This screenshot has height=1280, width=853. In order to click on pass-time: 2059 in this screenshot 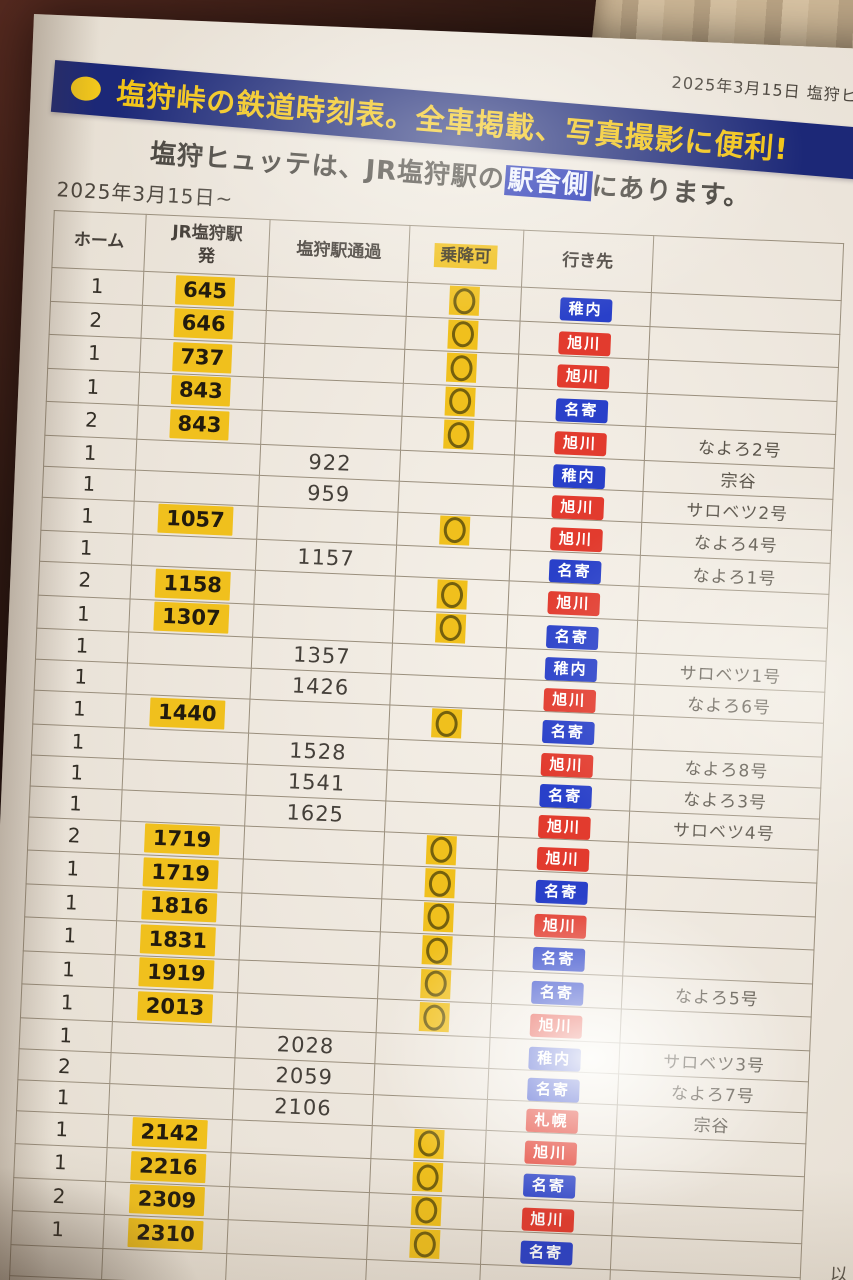, I will do `click(304, 1075)`.